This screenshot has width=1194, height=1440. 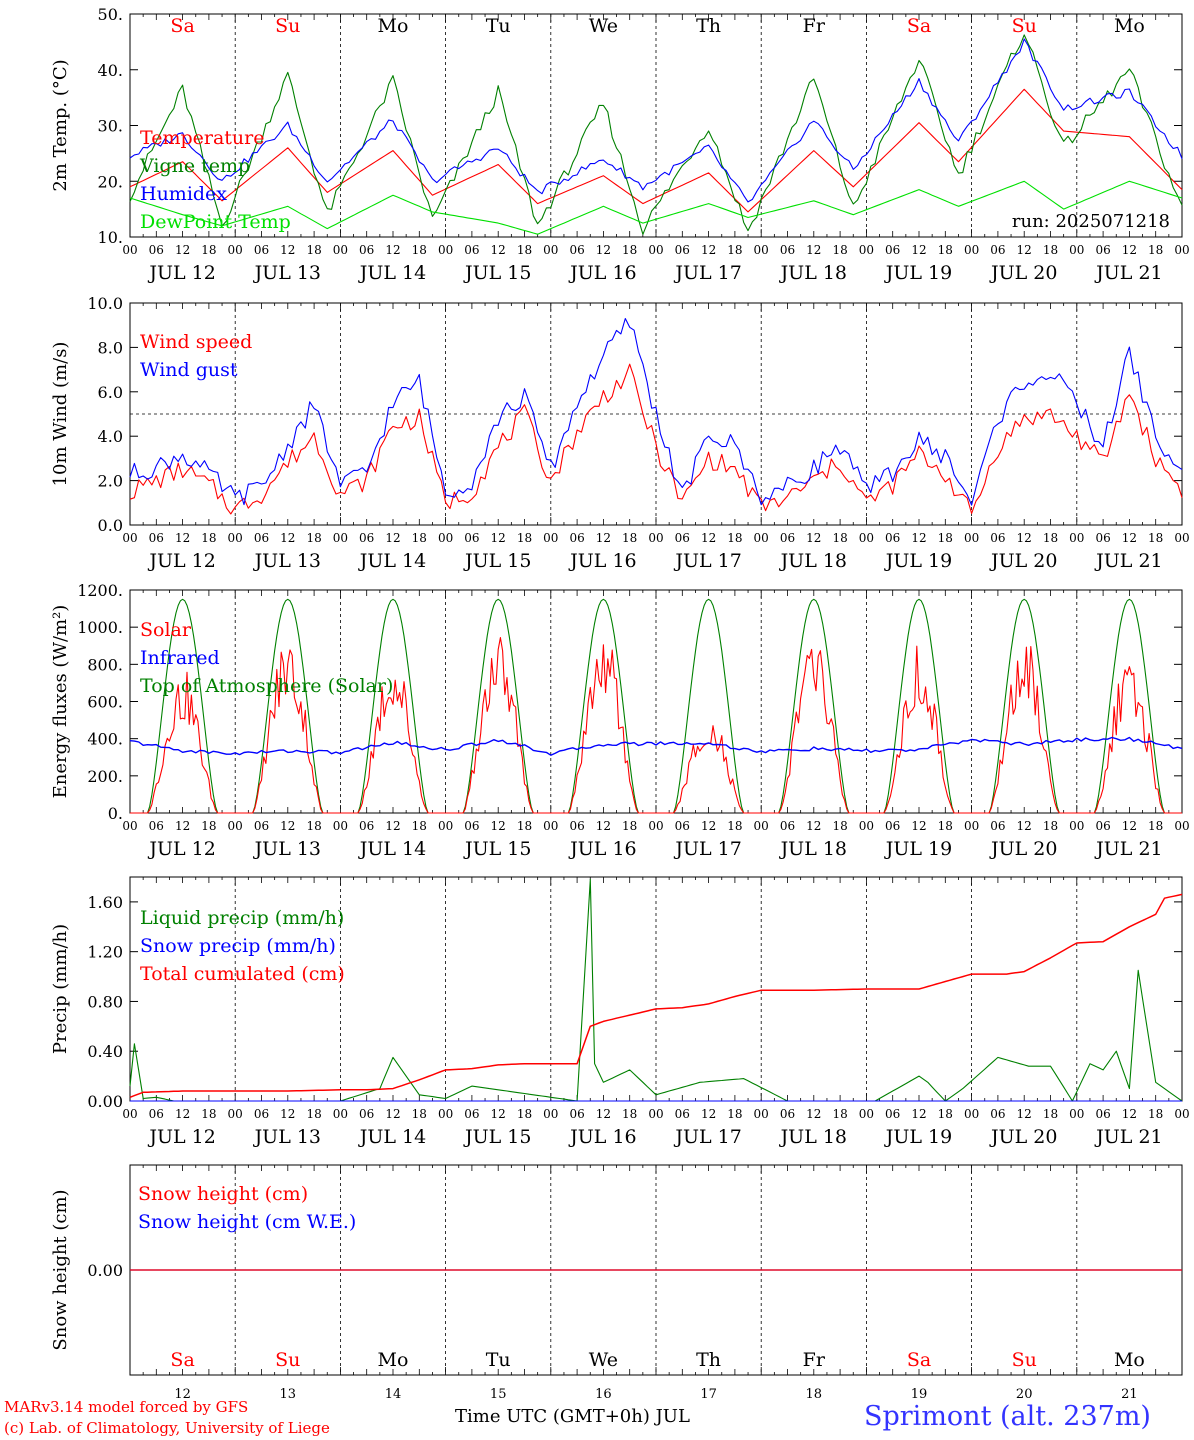 What do you see at coordinates (166, 630) in the screenshot?
I see `legend-solar: Solar` at bounding box center [166, 630].